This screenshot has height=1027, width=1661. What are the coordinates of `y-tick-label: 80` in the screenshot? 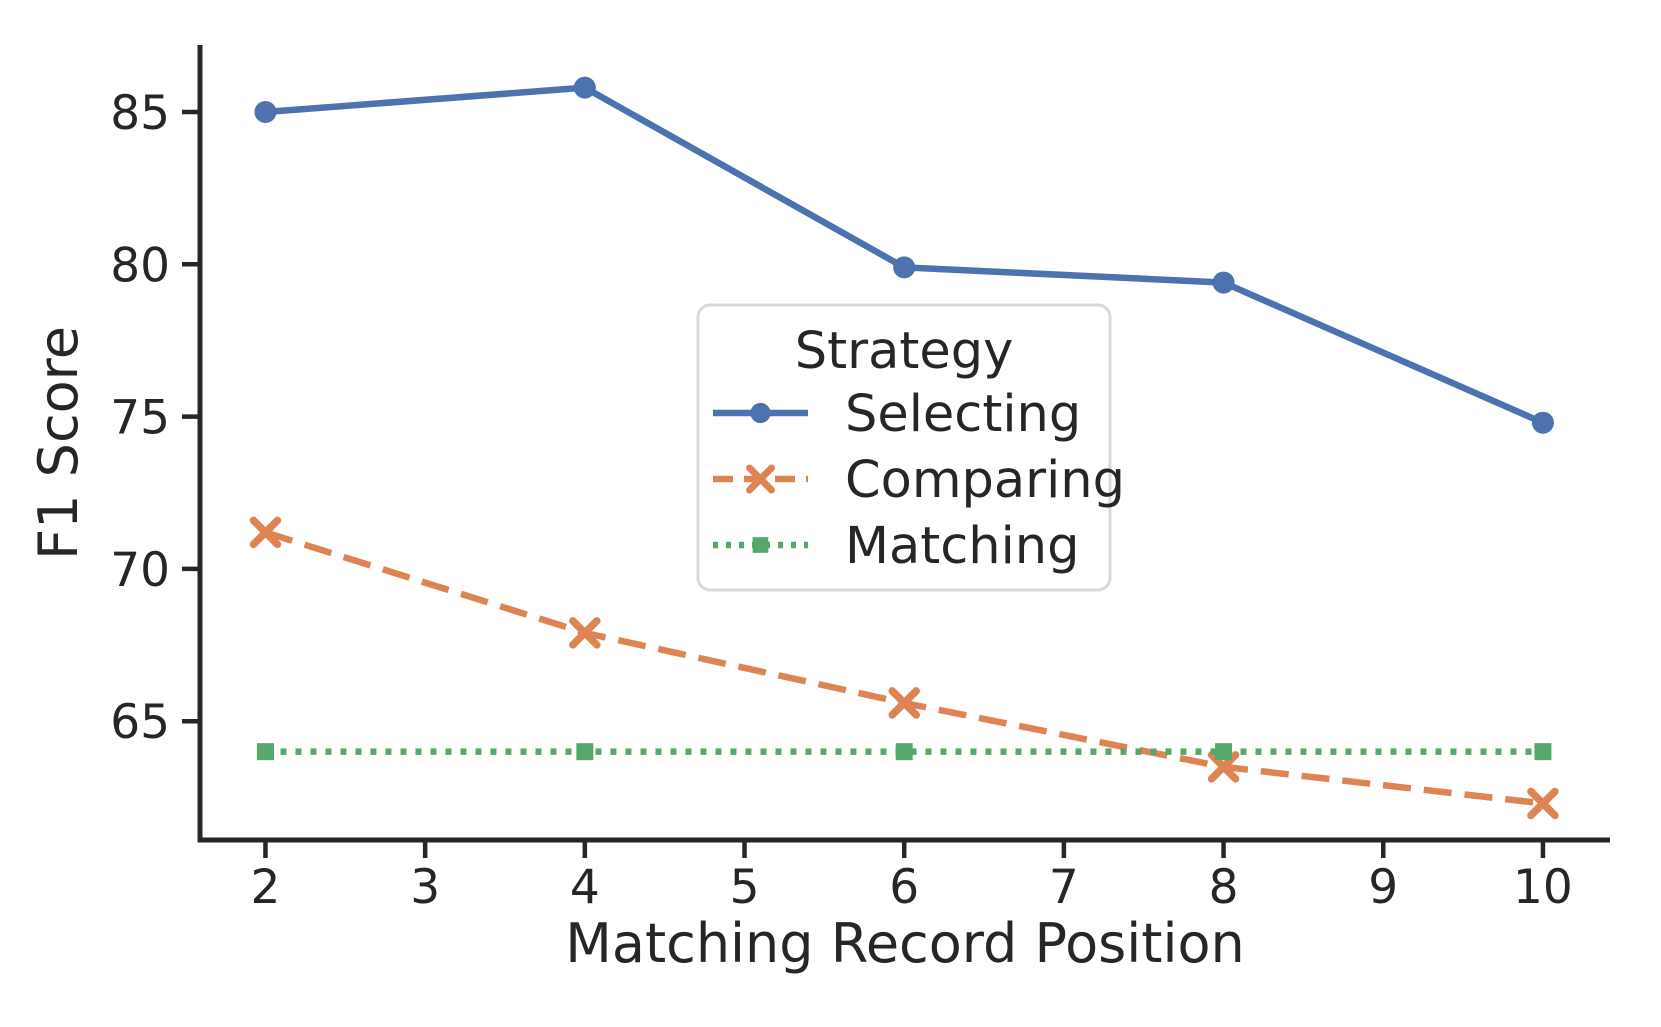 It's located at (140, 265).